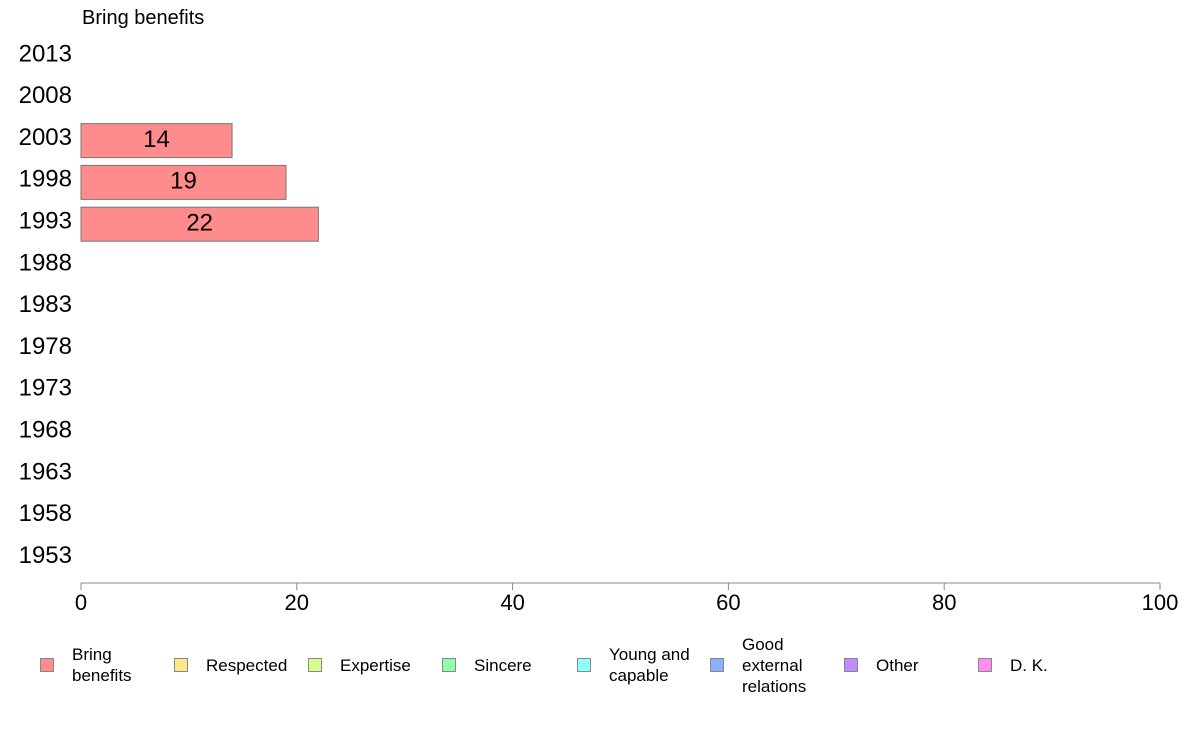 This screenshot has width=1188, height=736. Describe the element at coordinates (45, 262) in the screenshot. I see `y-tick-label: 1988` at that location.